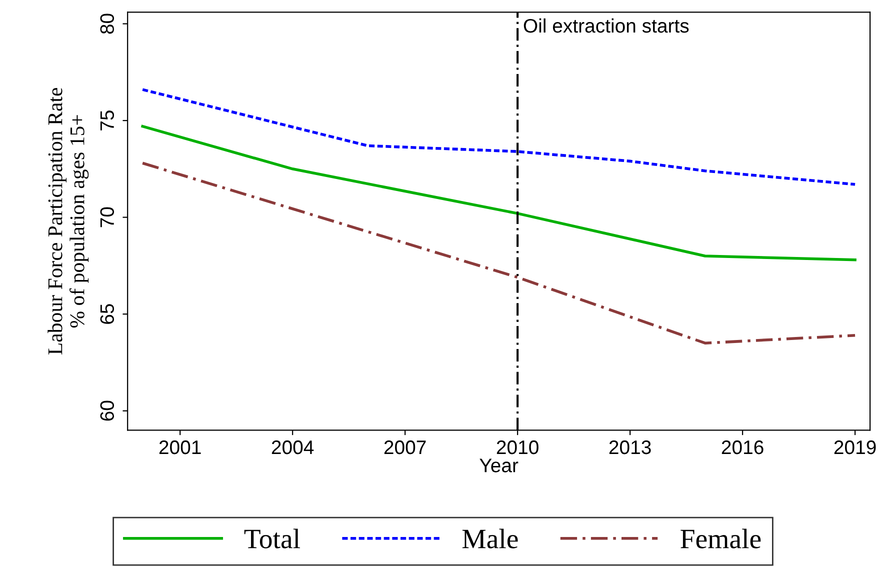 This screenshot has height=579, width=886. Describe the element at coordinates (107, 314) in the screenshot. I see `y-tick-label: 65` at that location.